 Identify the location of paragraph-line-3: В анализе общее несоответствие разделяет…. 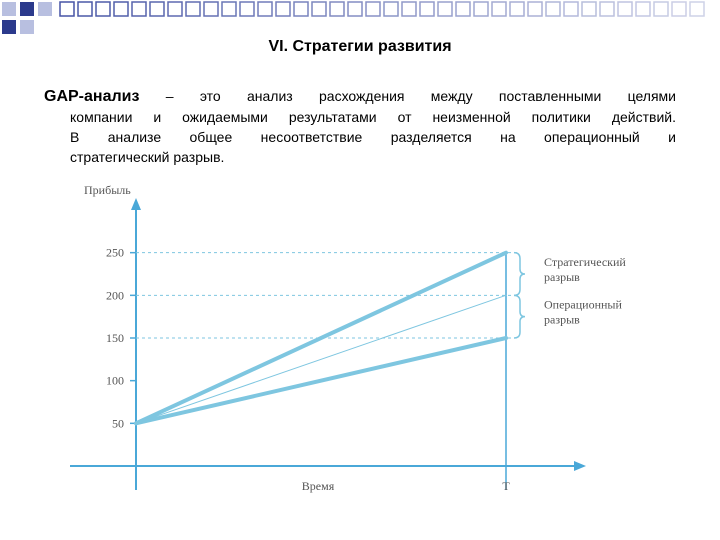
(373, 137).